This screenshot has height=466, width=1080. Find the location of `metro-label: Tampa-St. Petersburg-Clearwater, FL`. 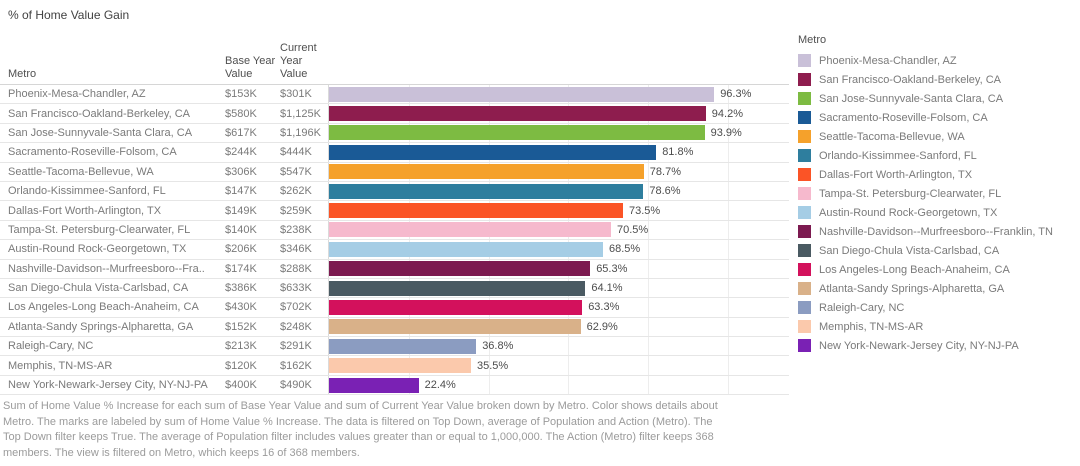

metro-label: Tampa-St. Petersburg-Clearwater, FL is located at coordinates (99, 229).